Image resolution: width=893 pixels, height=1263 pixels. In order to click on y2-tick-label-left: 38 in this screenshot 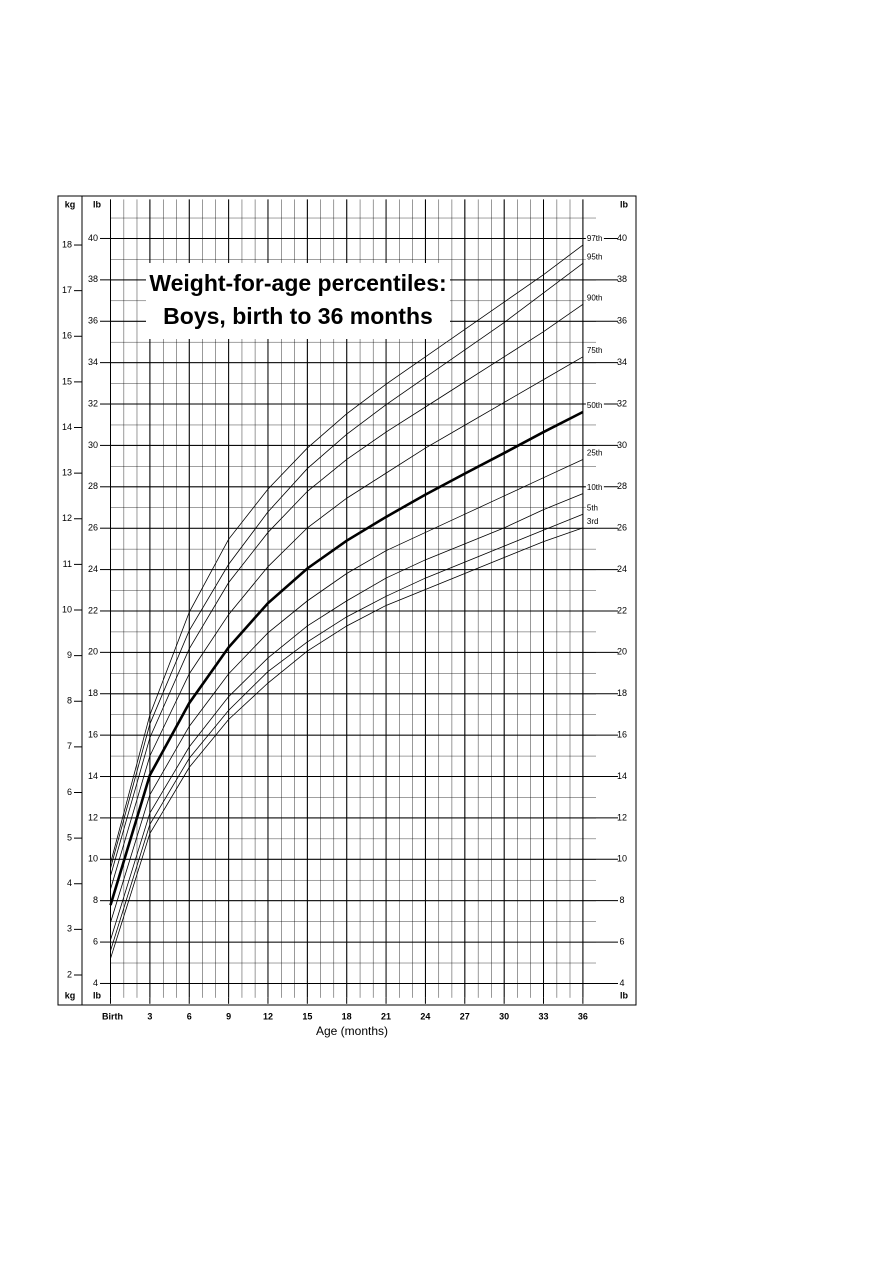, I will do `click(93, 279)`.